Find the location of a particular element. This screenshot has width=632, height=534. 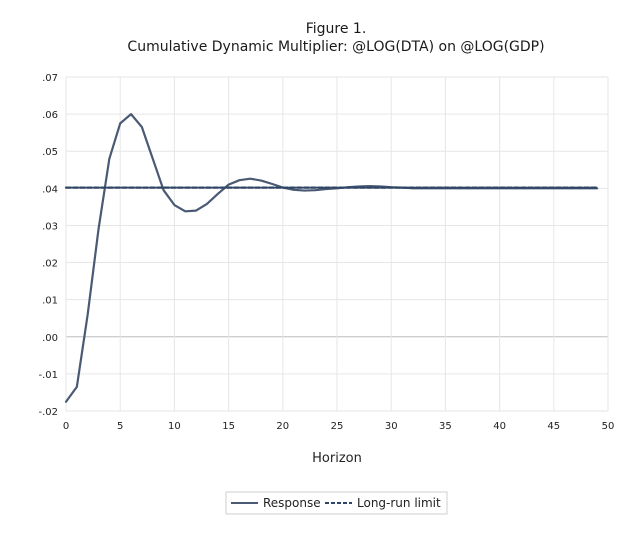

y-tick-label: .04 is located at coordinates (50, 189).